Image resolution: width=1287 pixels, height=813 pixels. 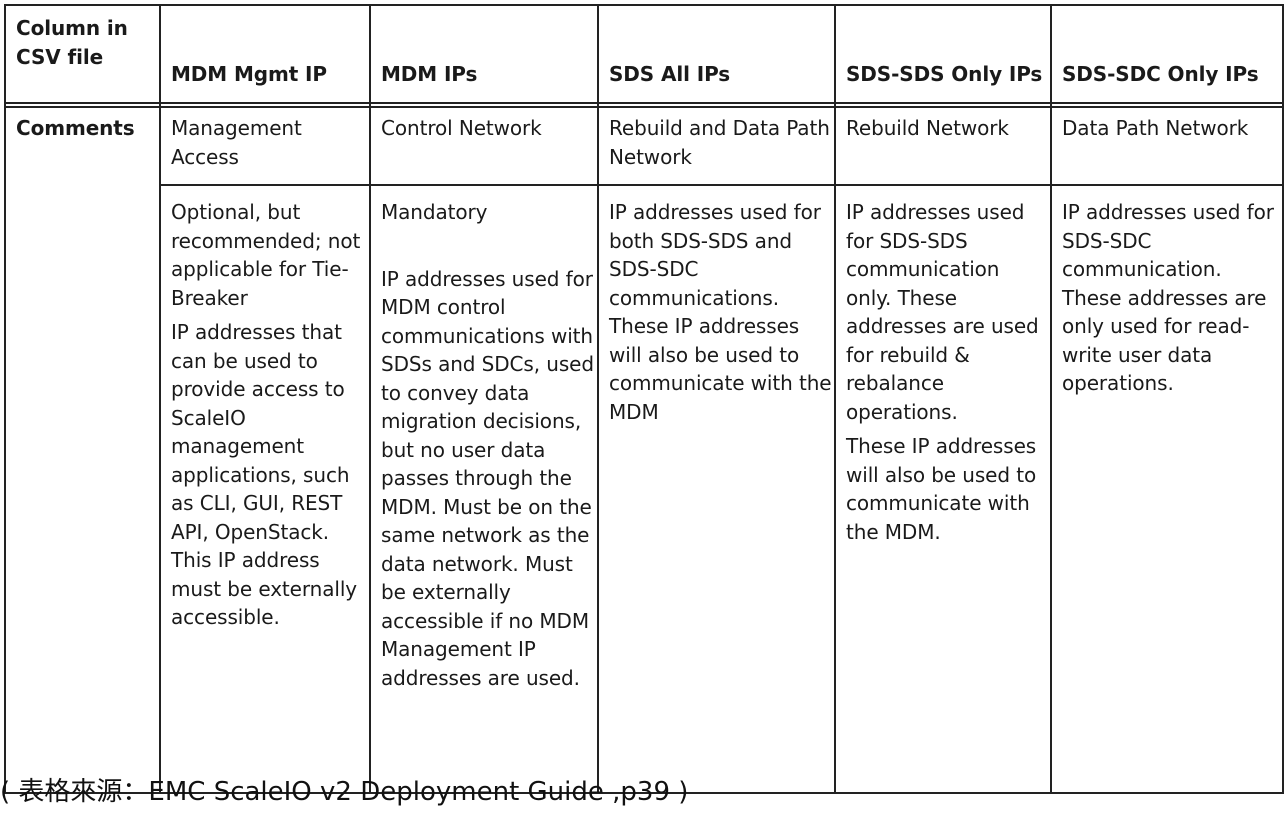 I want to click on role-cell-mdm-mgmt-ip: Management Access, so click(x=265, y=146).